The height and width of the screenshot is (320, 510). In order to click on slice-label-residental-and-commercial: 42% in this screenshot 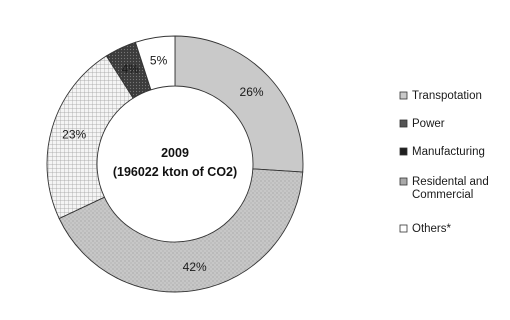, I will do `click(195, 267)`.